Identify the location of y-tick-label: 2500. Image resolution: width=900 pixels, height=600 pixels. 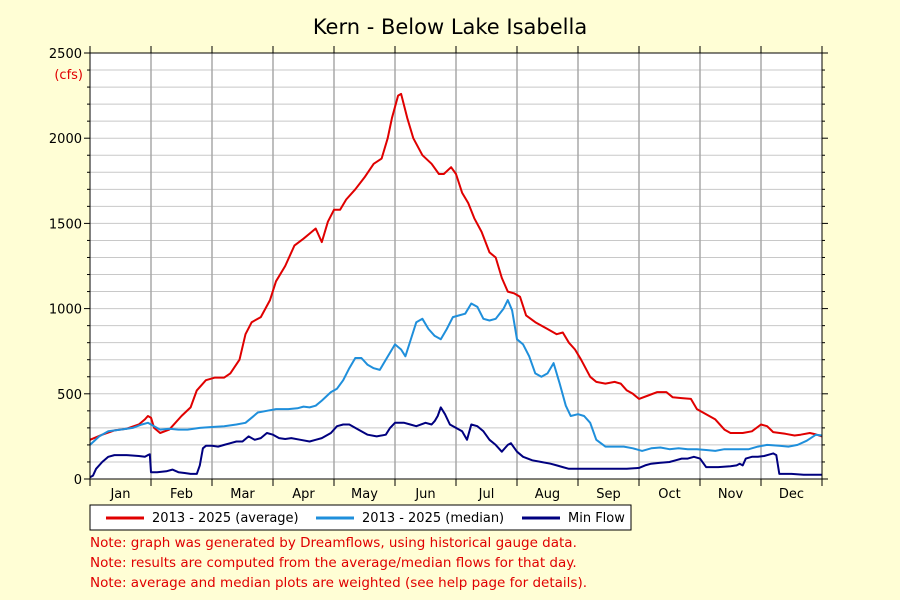
(65, 54).